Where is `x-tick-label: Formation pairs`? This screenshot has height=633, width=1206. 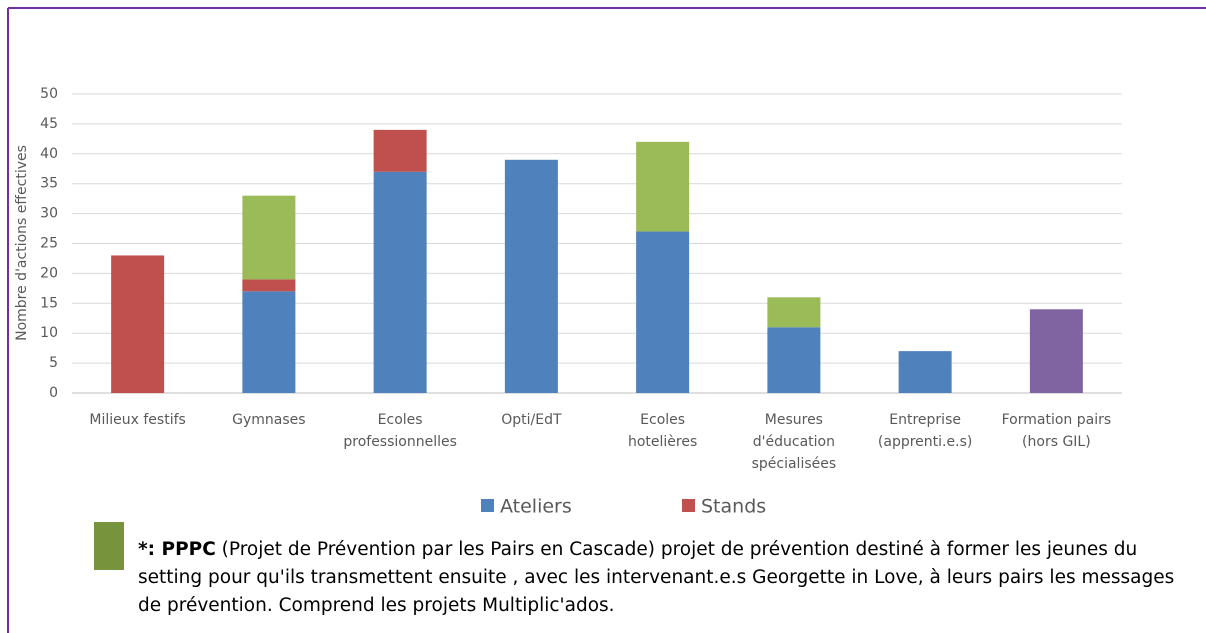 x-tick-label: Formation pairs is located at coordinates (1057, 420).